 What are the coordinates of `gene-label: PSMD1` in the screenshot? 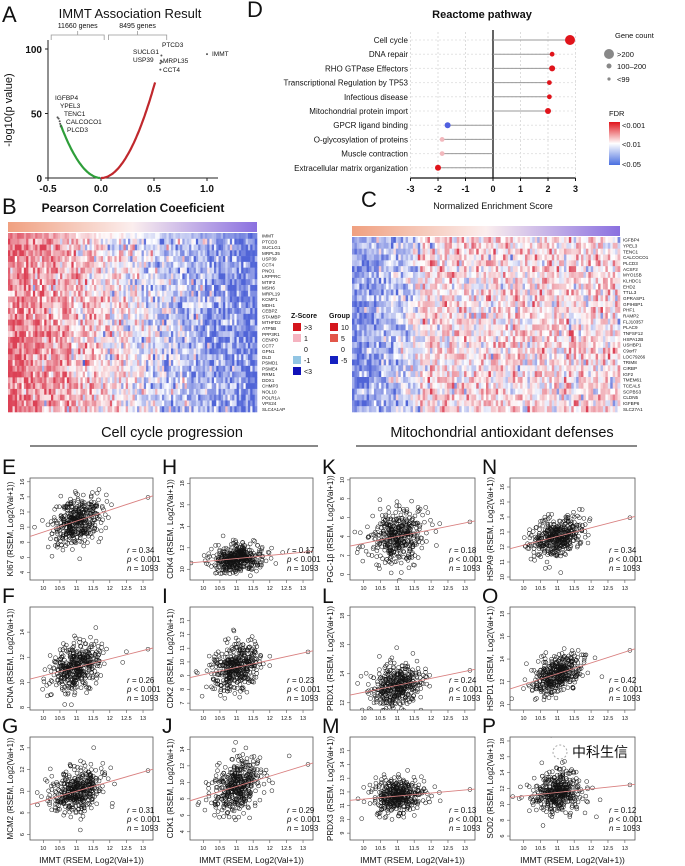 It's located at (270, 363).